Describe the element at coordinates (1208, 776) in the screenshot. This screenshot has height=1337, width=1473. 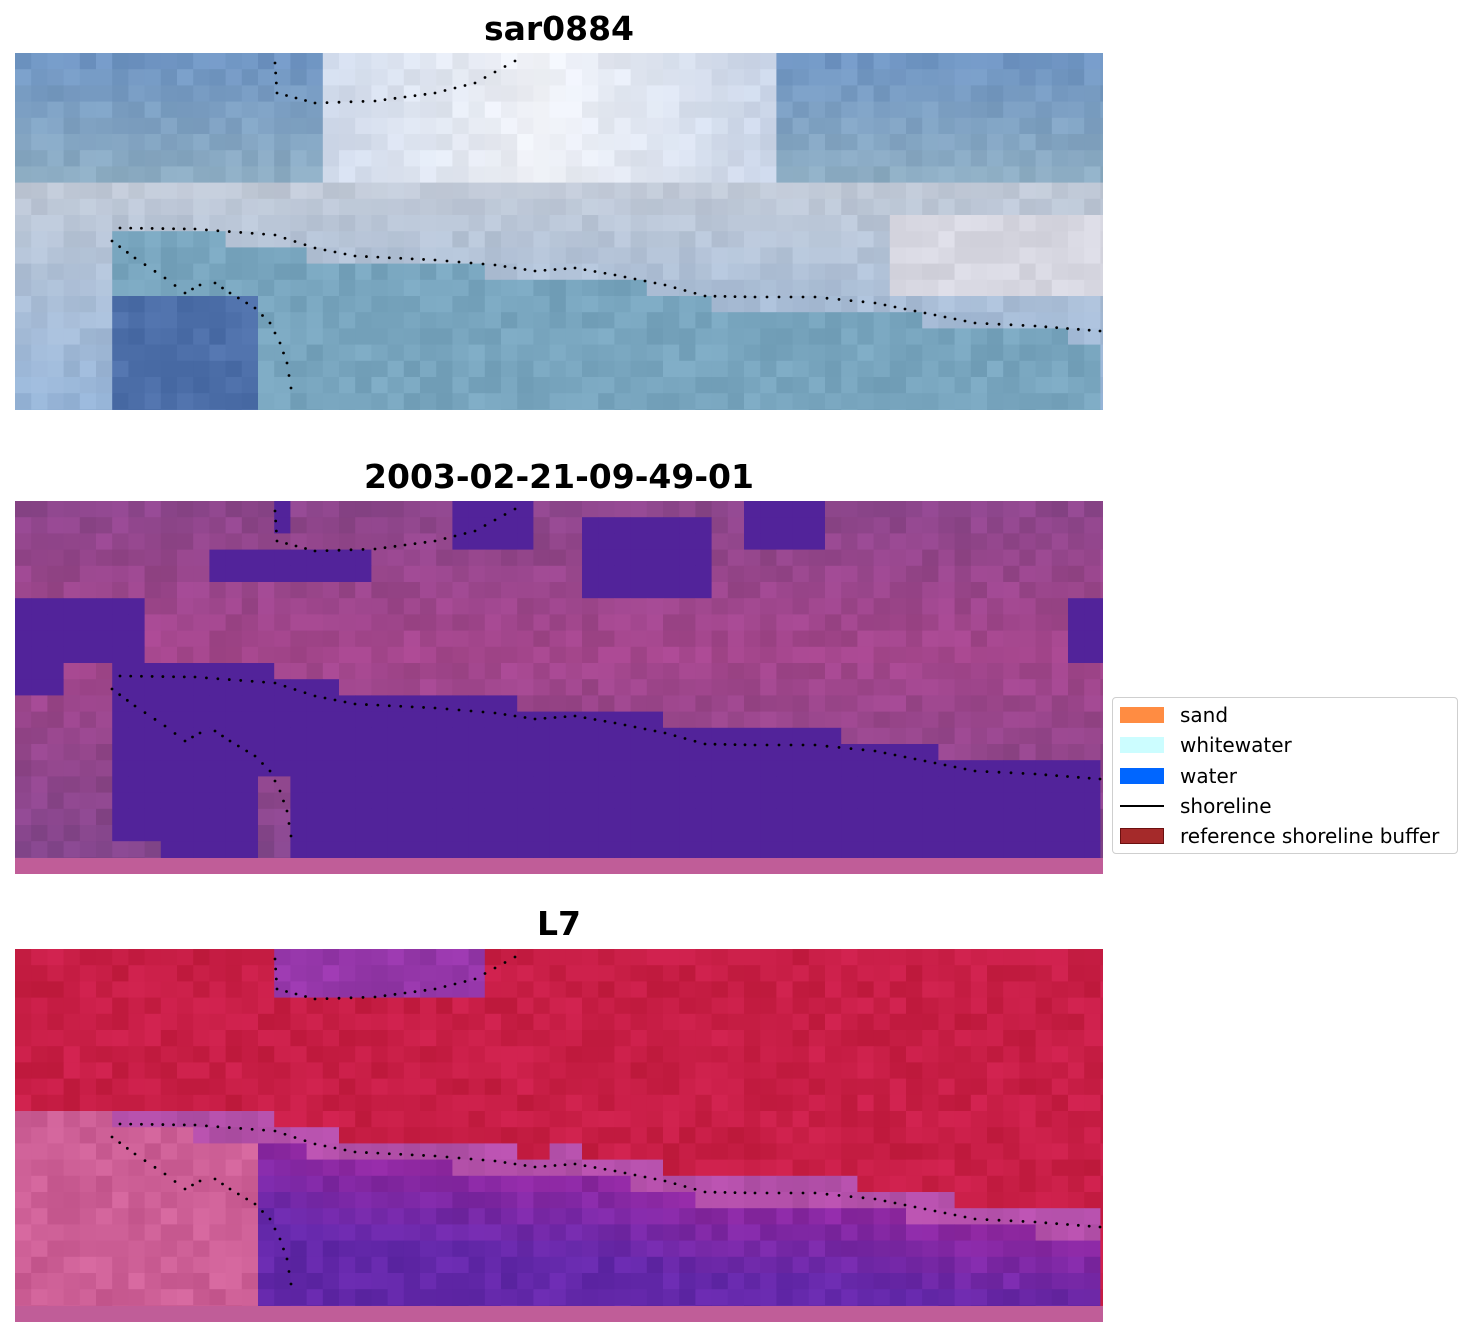
I see `legend-label-water: water` at that location.